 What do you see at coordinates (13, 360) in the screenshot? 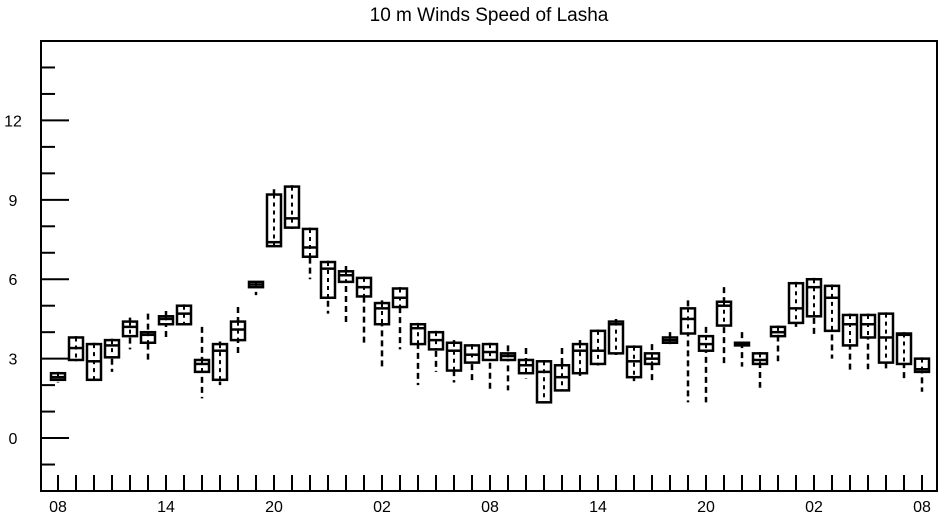
I see `y-tick-label: 3` at bounding box center [13, 360].